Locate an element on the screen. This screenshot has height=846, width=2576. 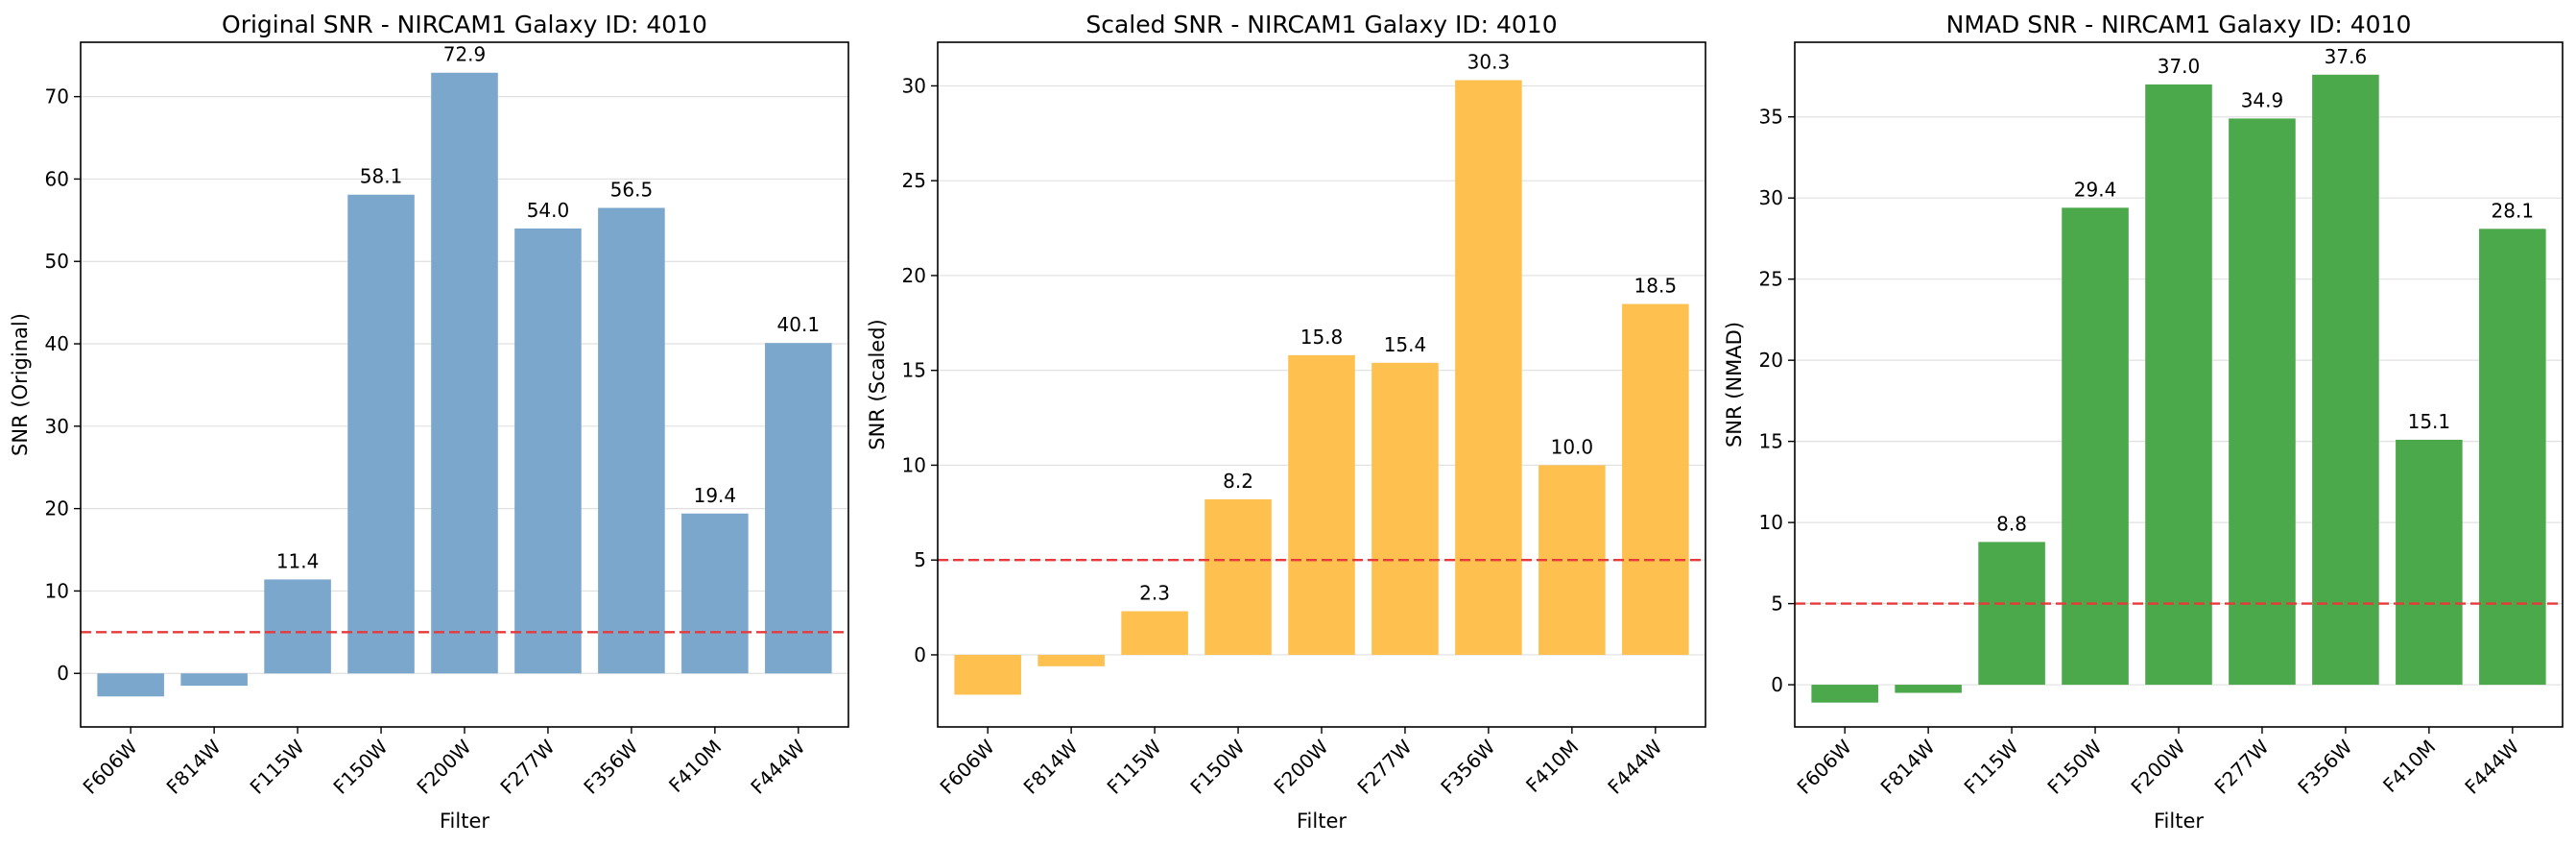
data-label: 28.1 is located at coordinates (2513, 211).